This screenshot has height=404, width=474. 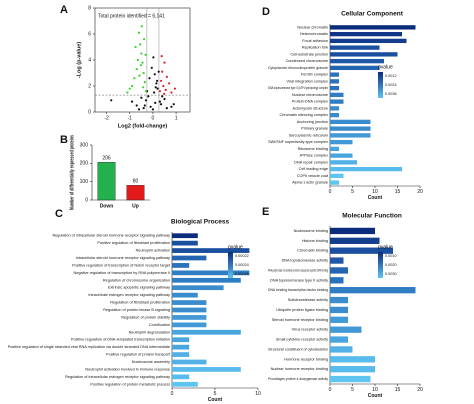 I want to click on legend-title: pvalue, so click(x=235, y=247).